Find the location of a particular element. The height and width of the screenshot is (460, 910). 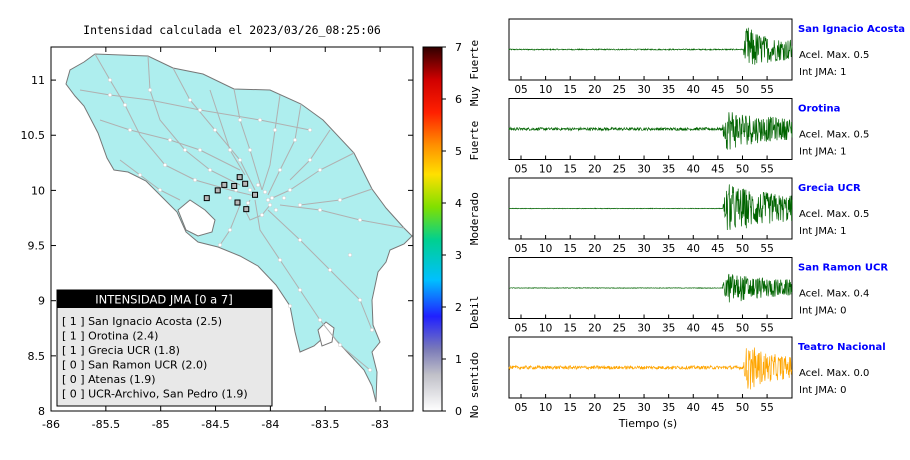

colorbar-tick-label: 6 is located at coordinates (458, 99).